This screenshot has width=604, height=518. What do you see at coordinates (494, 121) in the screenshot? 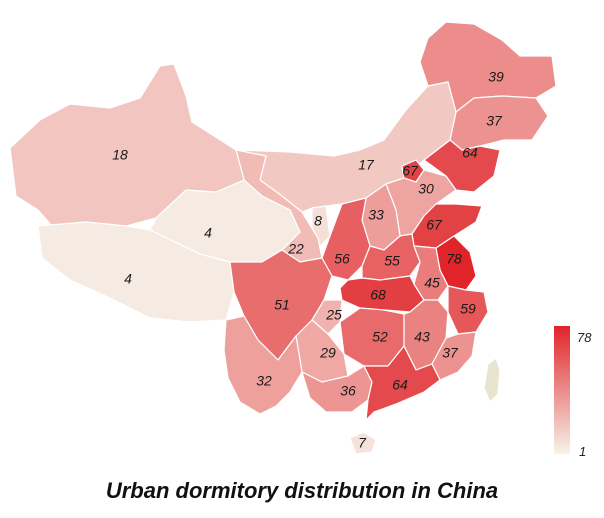
I see `value-label-jilin: 37` at bounding box center [494, 121].